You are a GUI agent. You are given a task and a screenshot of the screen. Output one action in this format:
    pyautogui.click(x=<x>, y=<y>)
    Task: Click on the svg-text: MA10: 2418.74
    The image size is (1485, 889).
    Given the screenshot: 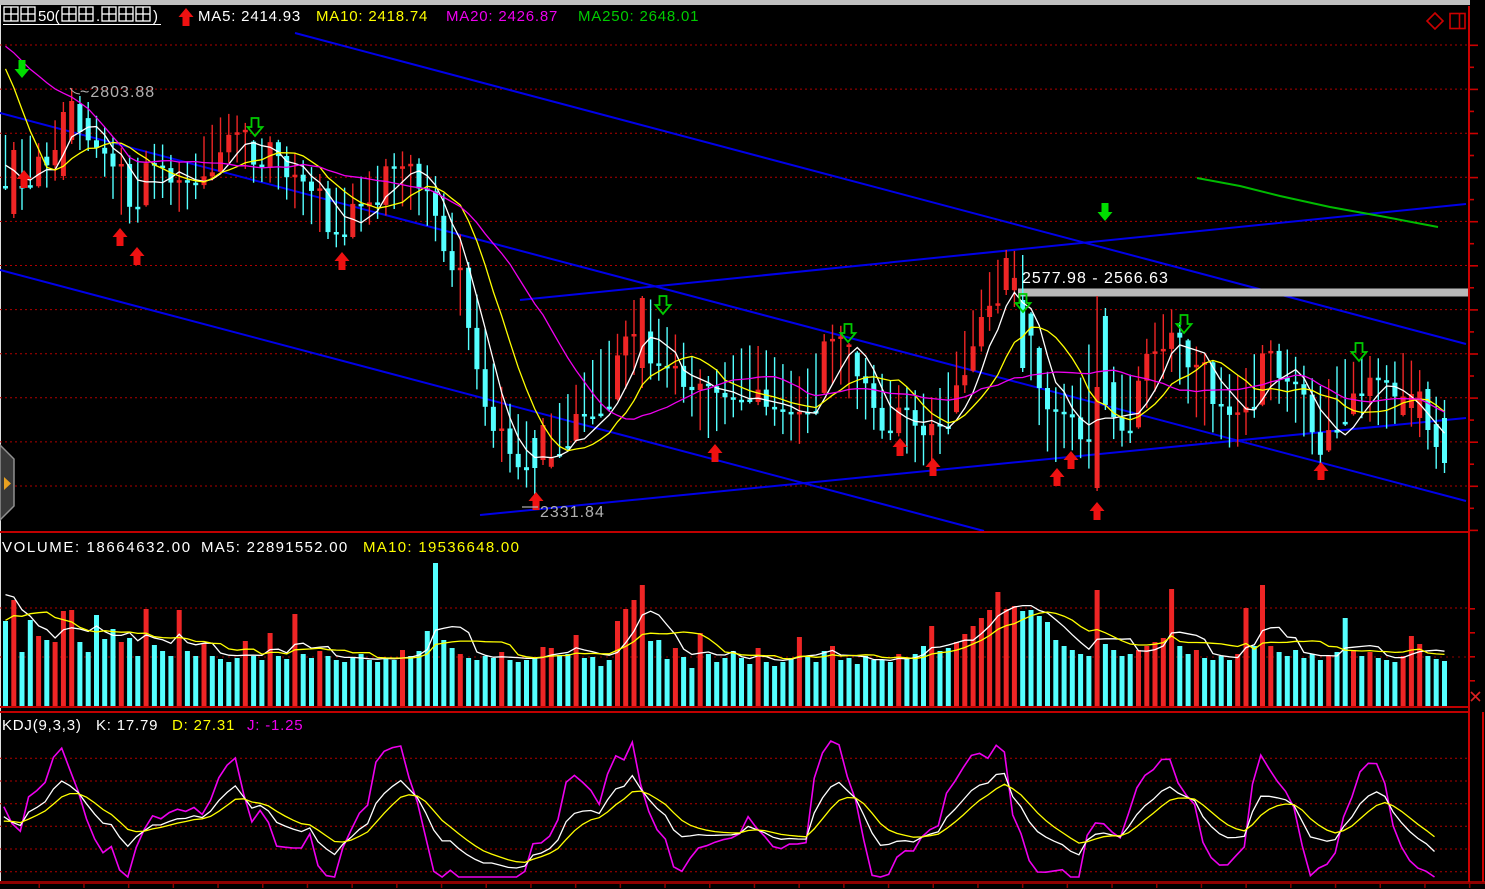 What is the action you would take?
    pyautogui.click(x=372, y=16)
    